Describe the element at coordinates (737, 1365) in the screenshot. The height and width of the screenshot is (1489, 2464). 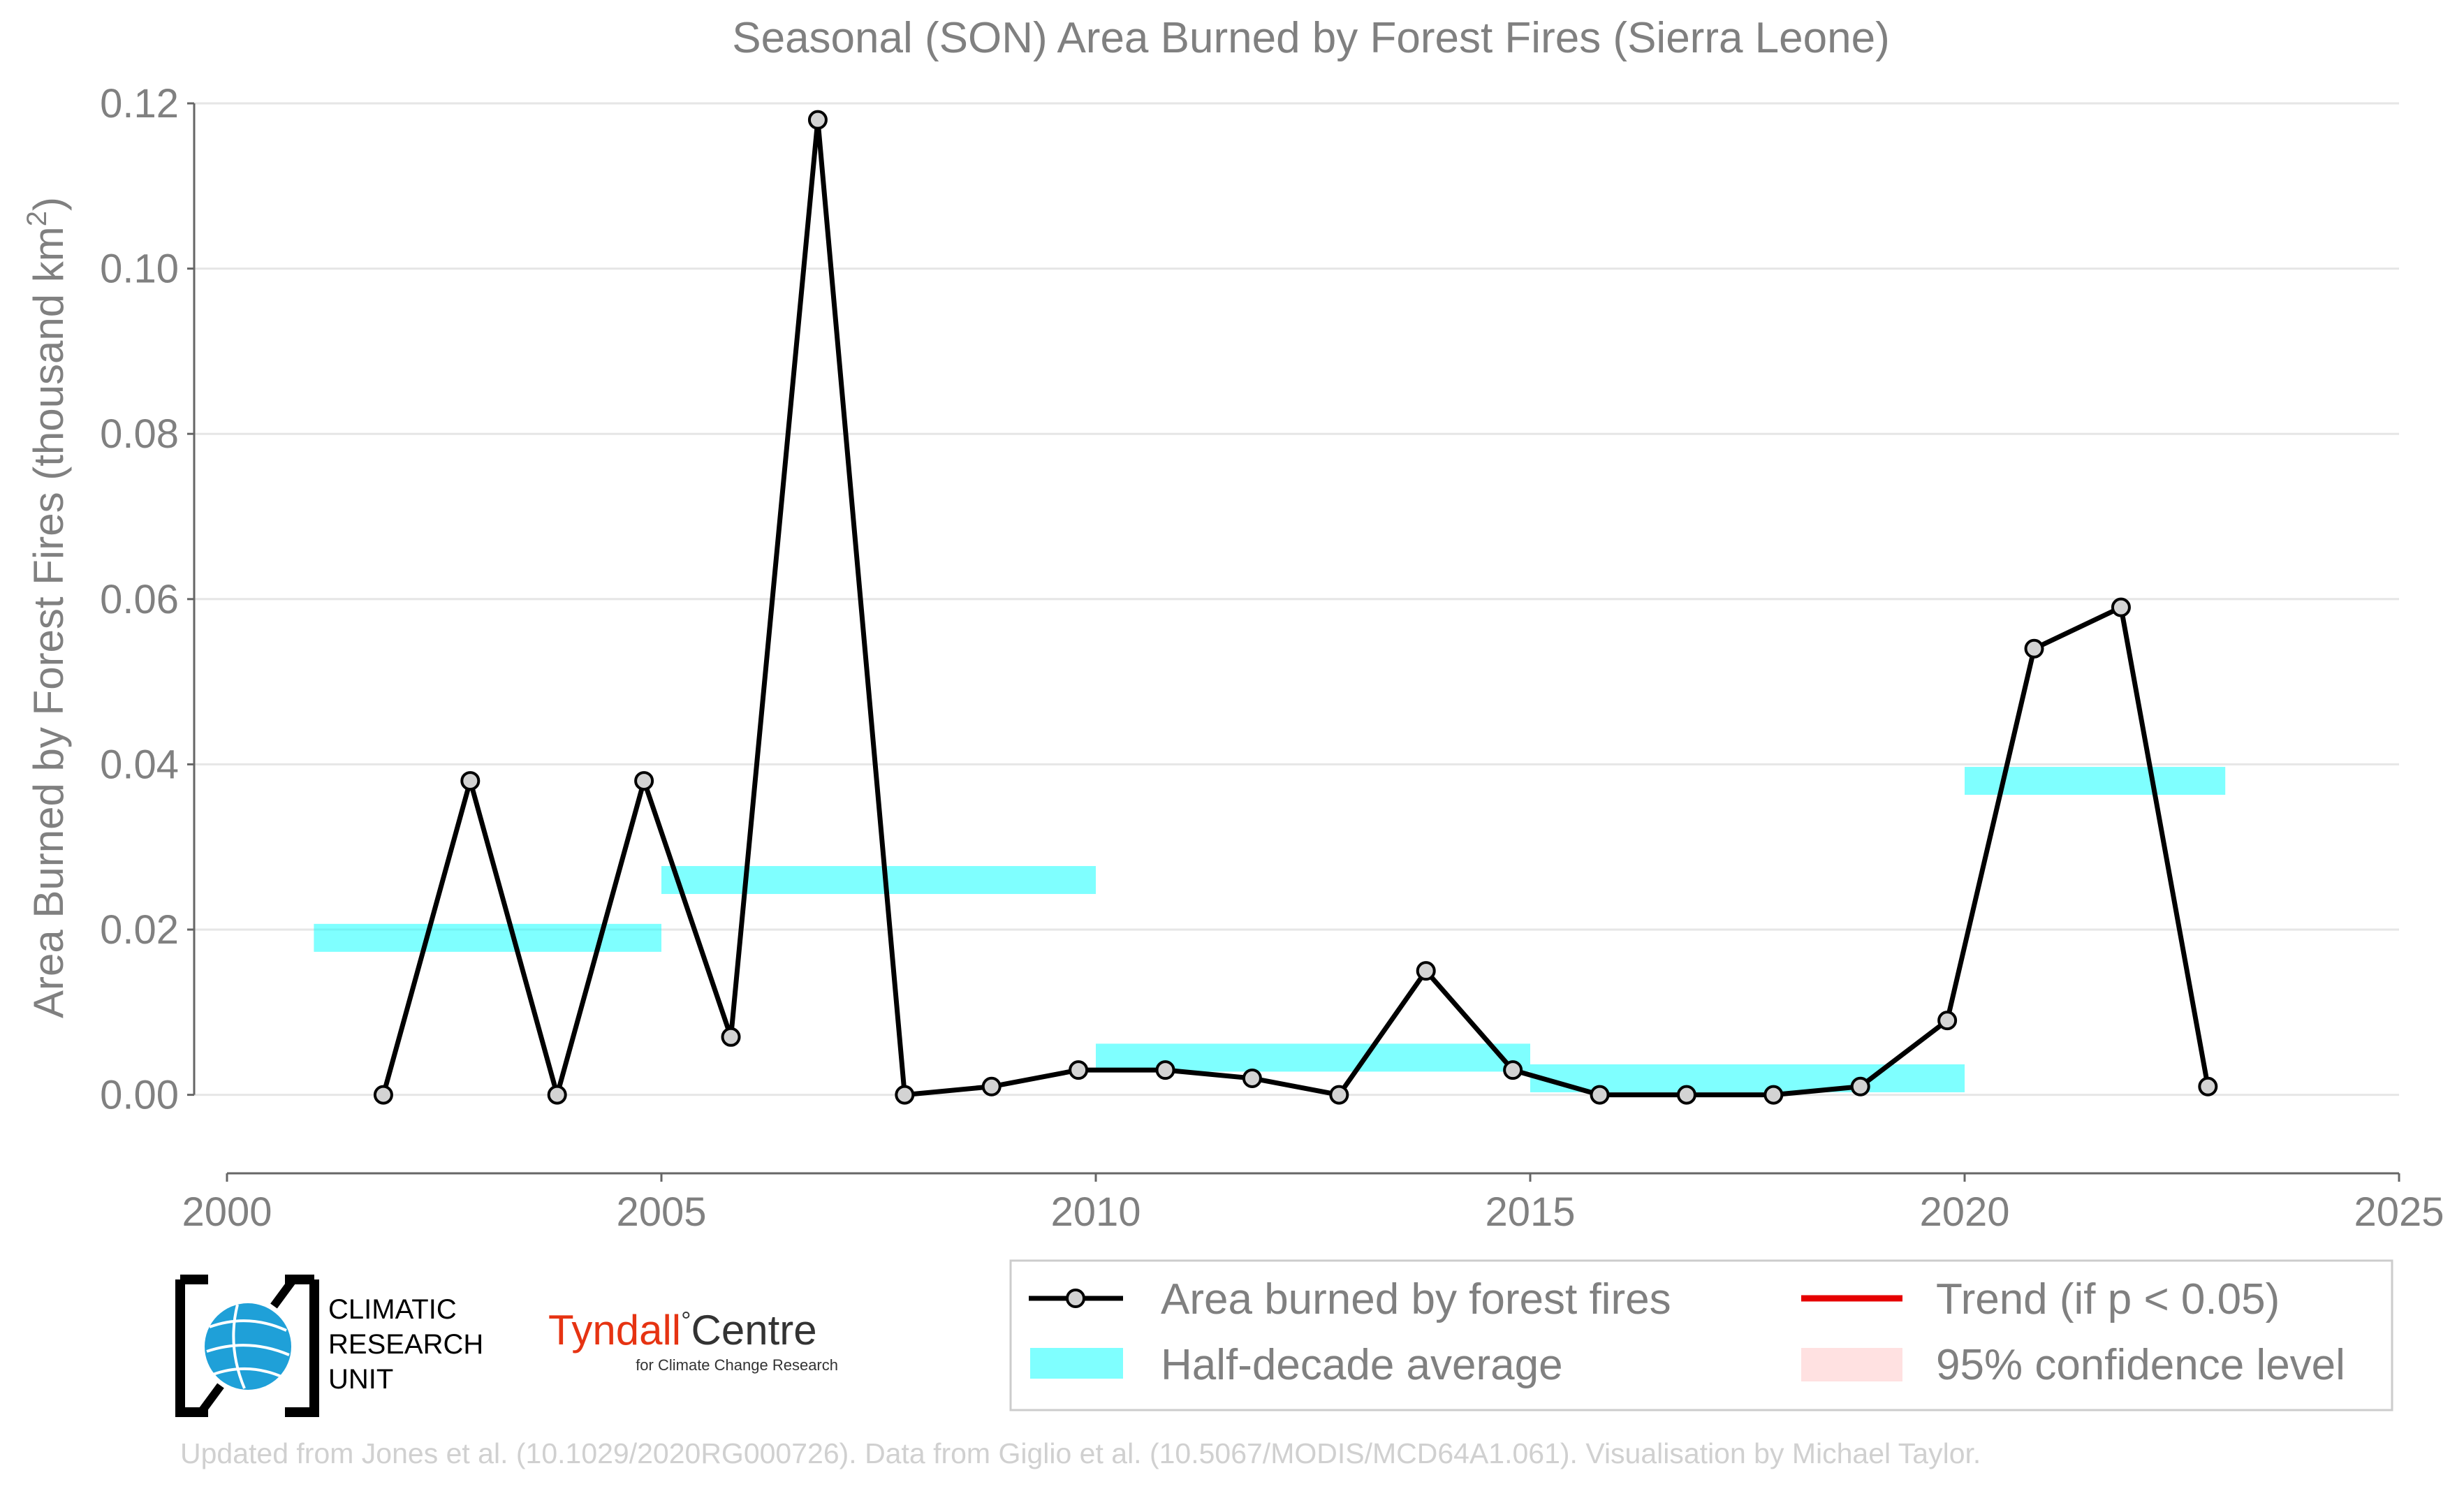
I see `tyndall-subtitle: for Climate Change Research` at that location.